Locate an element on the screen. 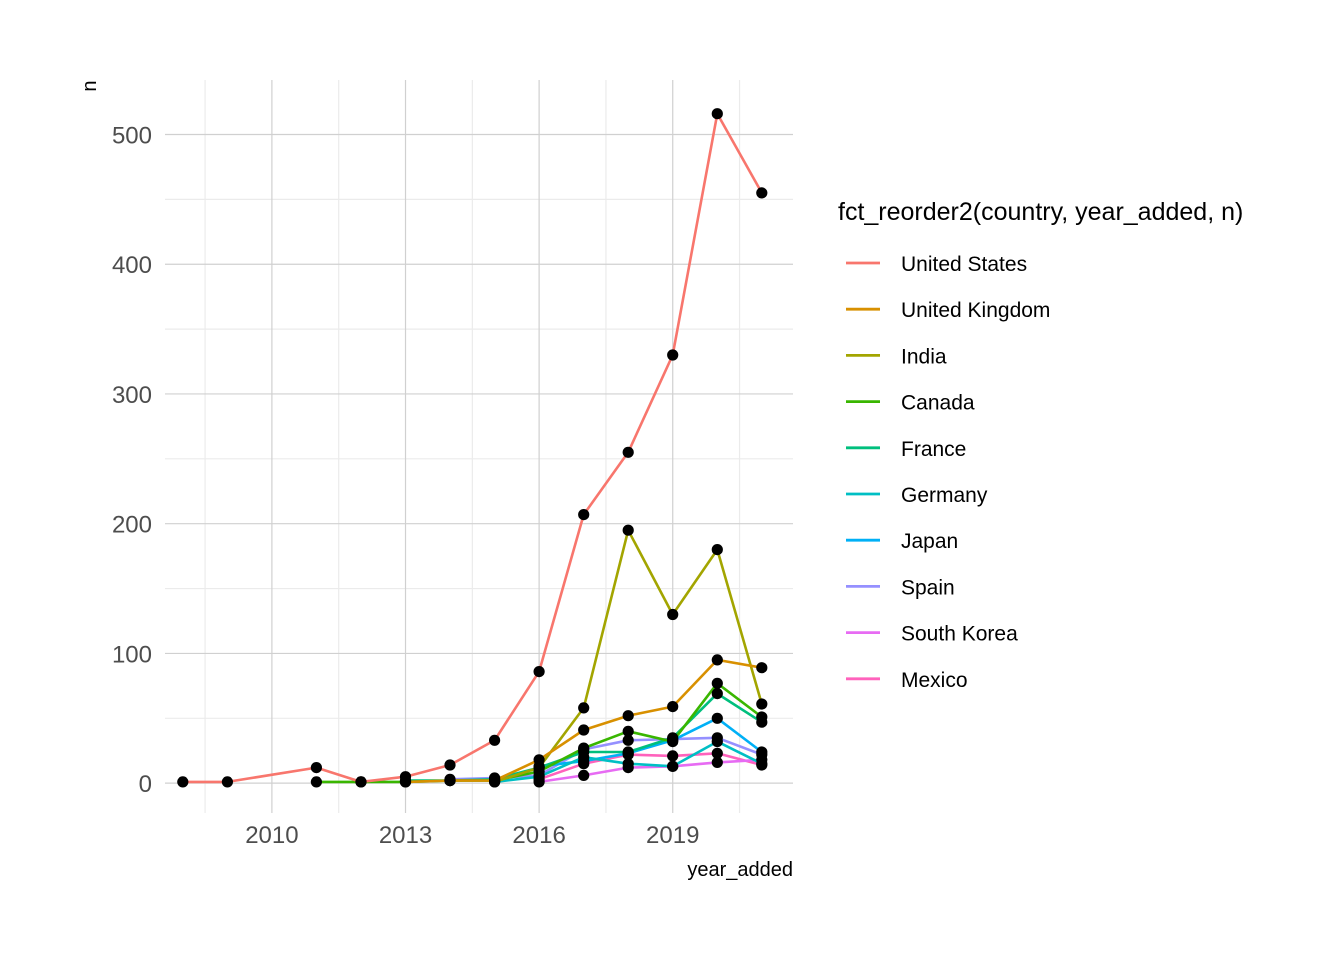  legend-label: Japan is located at coordinates (929, 541).